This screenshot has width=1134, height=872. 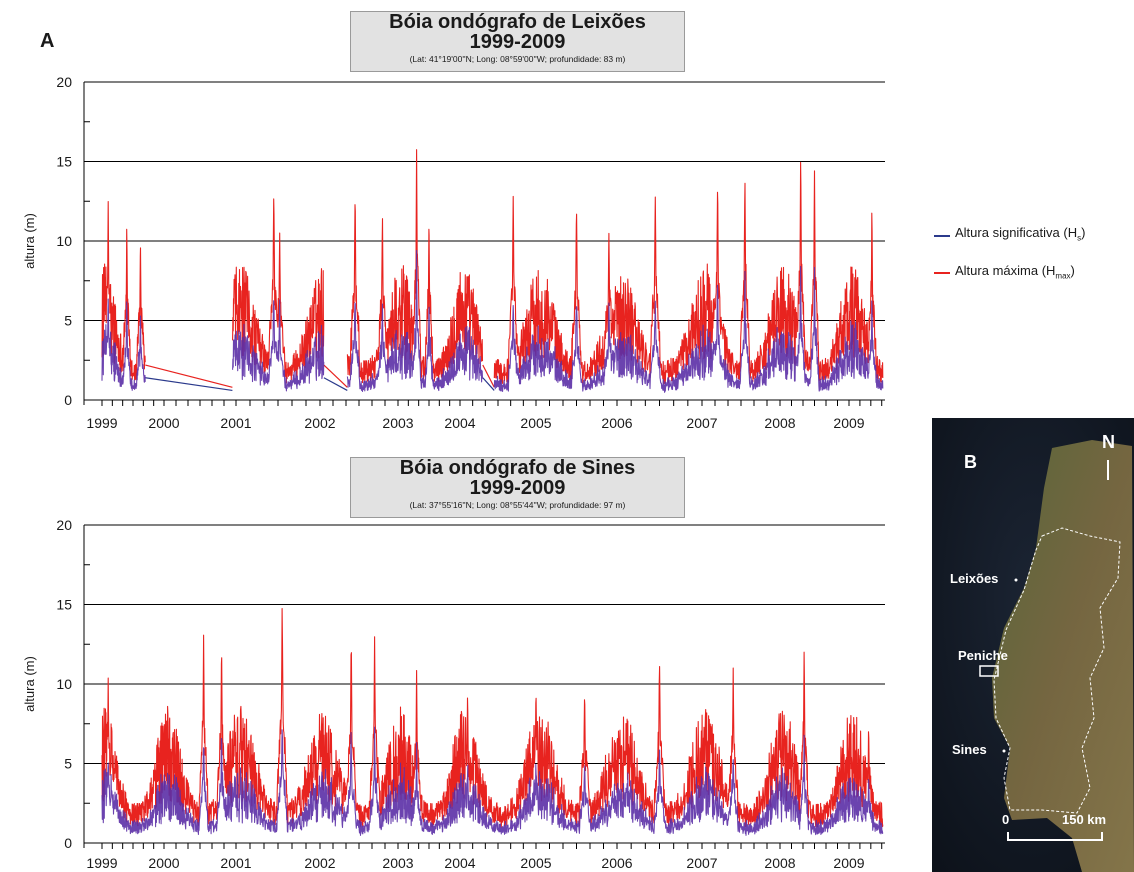 What do you see at coordinates (517, 468) in the screenshot?
I see `chart-title-sines: Bóia ondógrafo de Sines` at bounding box center [517, 468].